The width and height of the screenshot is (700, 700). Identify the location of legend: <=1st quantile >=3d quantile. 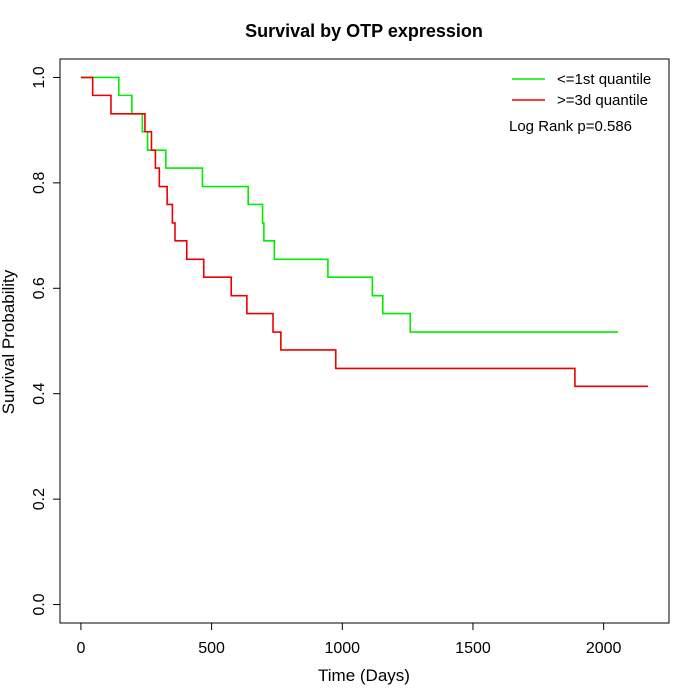
(581, 90).